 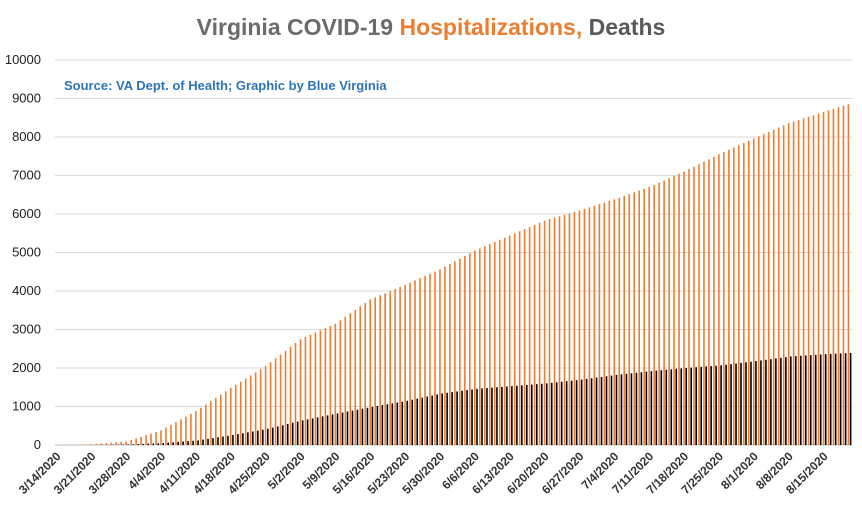 I want to click on x-tick-label: 8/1/2020, so click(x=739, y=470).